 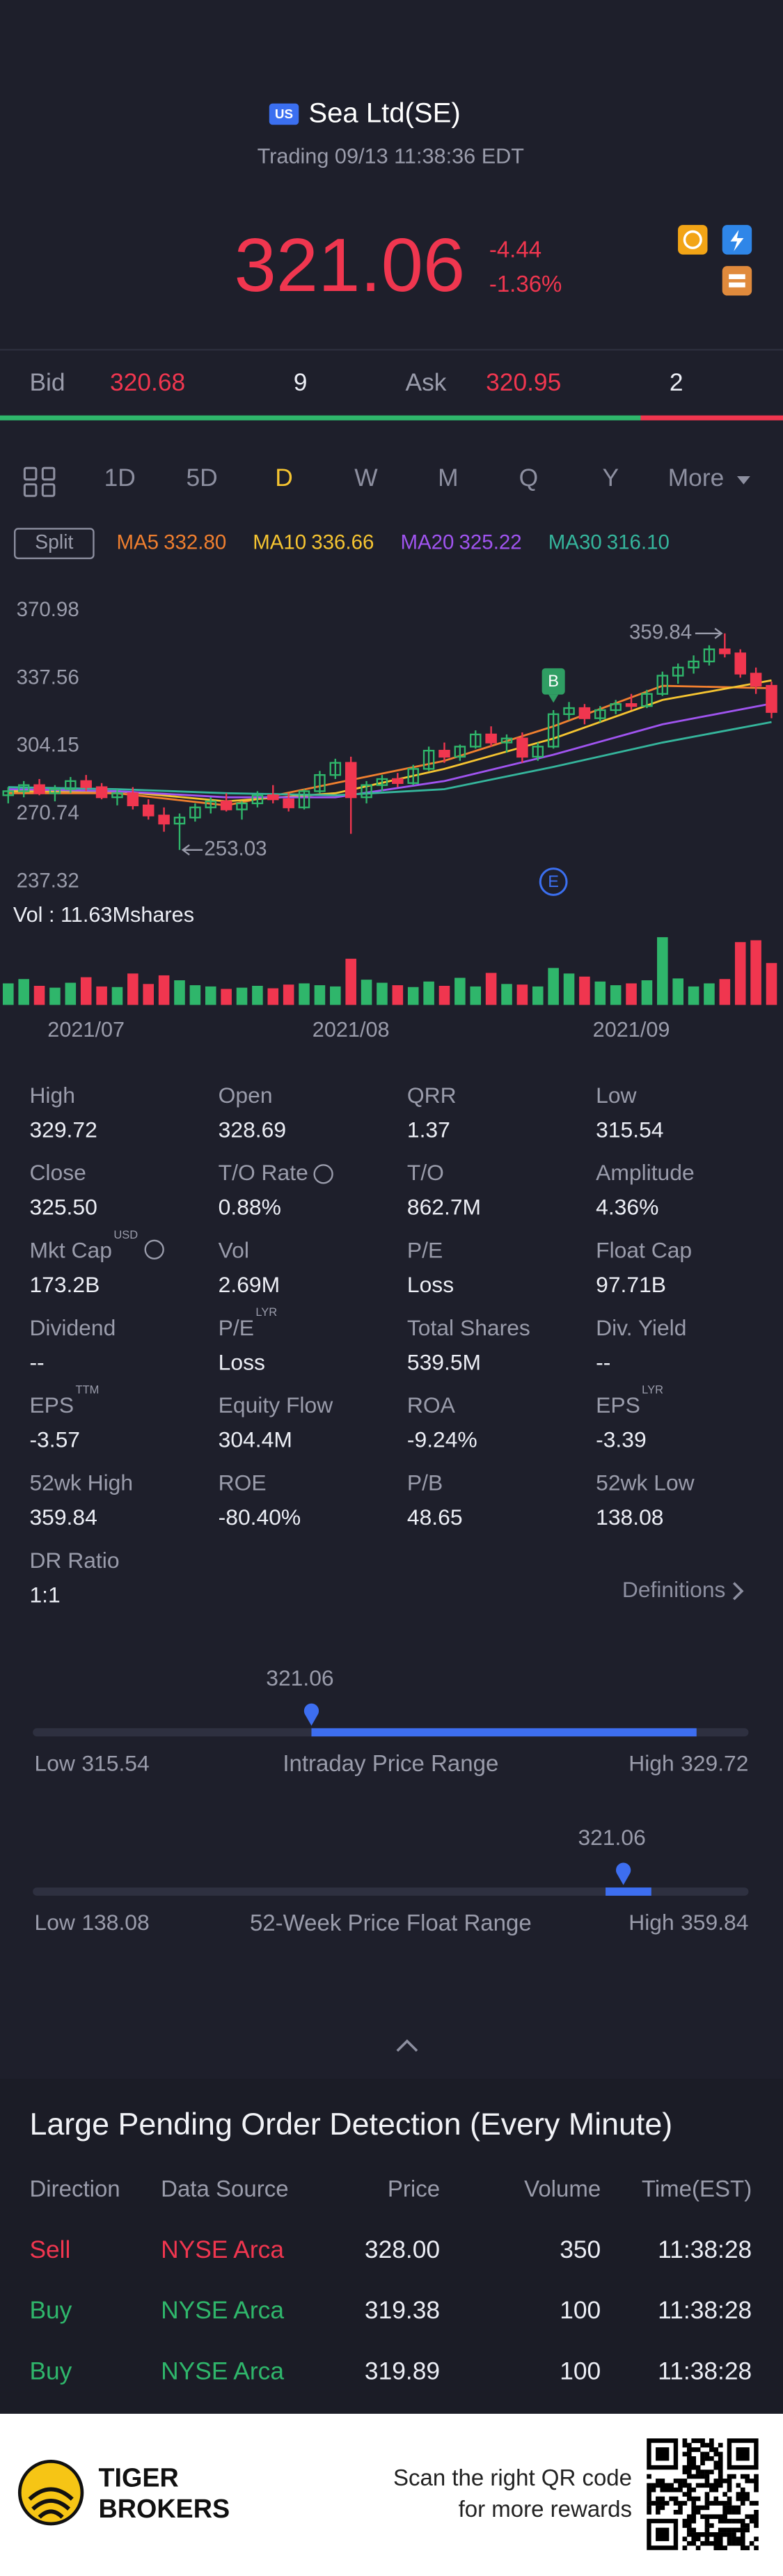 I want to click on stat-label: QRR, so click(x=432, y=1095).